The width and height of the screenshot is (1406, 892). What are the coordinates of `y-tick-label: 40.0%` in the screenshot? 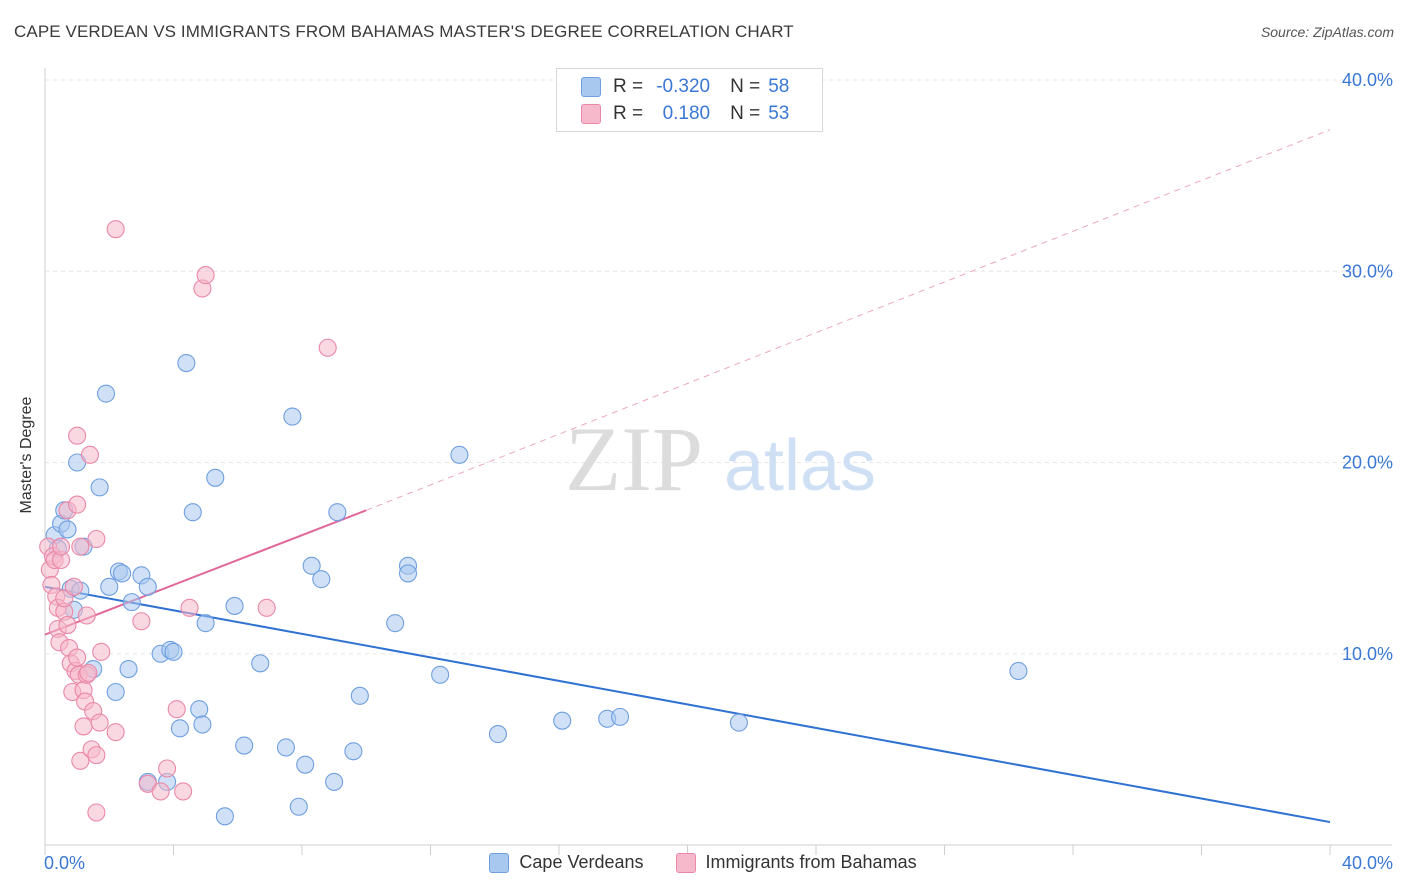 It's located at (1367, 80).